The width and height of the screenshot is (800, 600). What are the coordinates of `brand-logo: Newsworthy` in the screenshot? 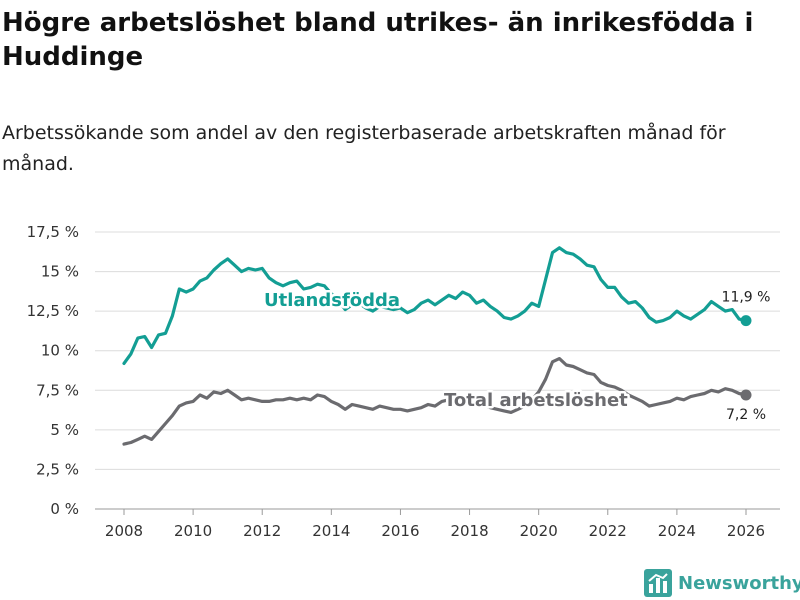 It's located at (722, 583).